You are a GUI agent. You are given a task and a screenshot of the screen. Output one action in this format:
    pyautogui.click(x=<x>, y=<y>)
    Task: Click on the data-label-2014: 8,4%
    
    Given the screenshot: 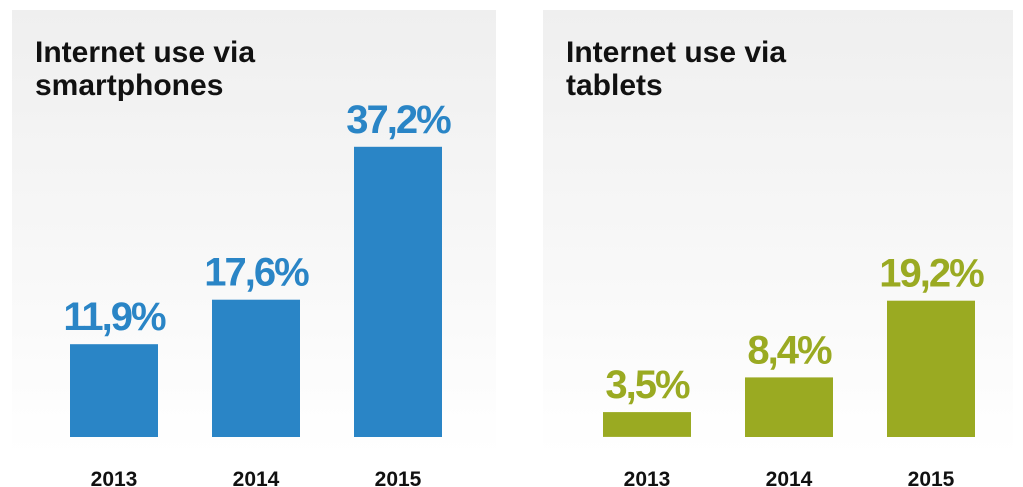 What is the action you would take?
    pyautogui.click(x=789, y=350)
    